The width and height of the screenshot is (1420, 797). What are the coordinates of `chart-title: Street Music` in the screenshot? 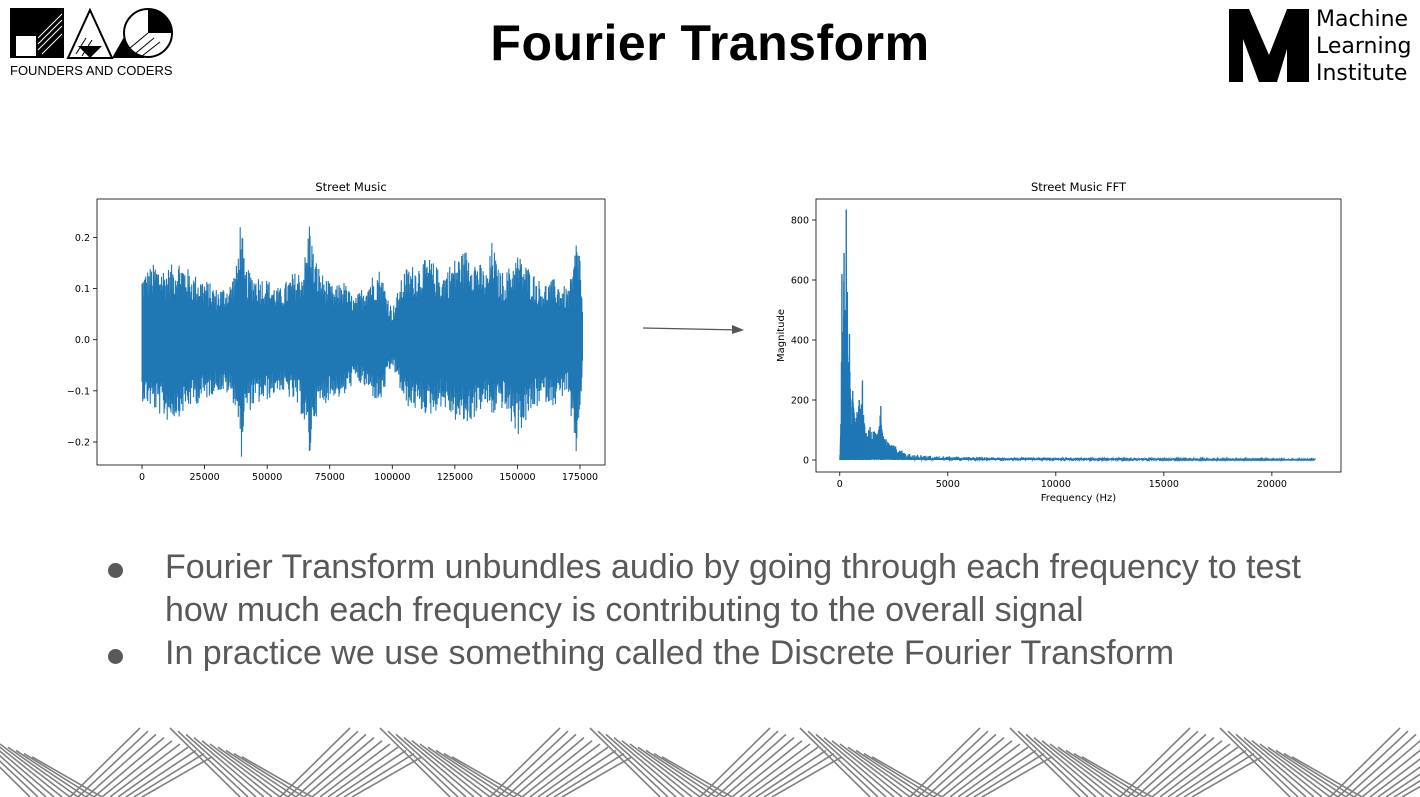 It's located at (350, 187).